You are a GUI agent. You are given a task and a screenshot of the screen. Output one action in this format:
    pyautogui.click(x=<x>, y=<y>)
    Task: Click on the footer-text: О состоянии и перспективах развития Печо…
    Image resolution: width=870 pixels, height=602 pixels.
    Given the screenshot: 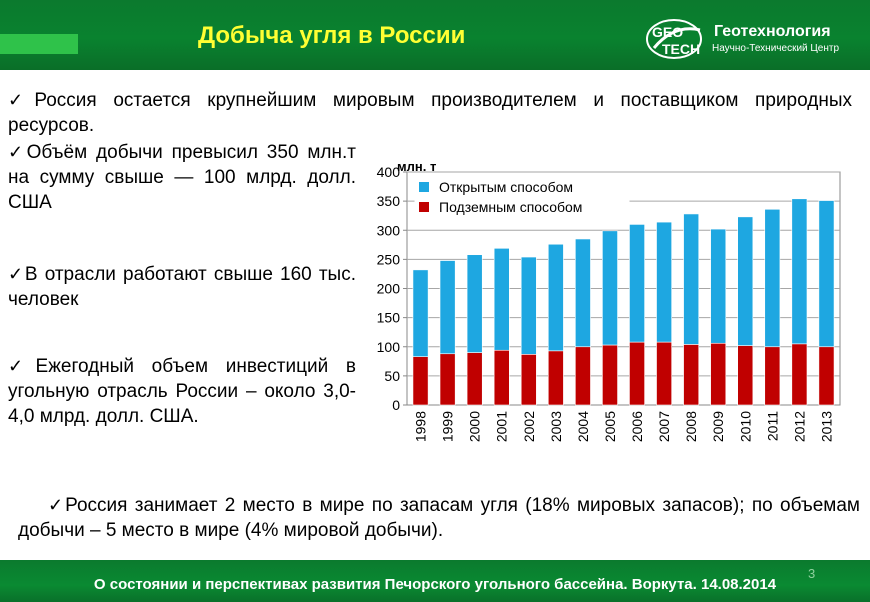 What is the action you would take?
    pyautogui.click(x=435, y=584)
    